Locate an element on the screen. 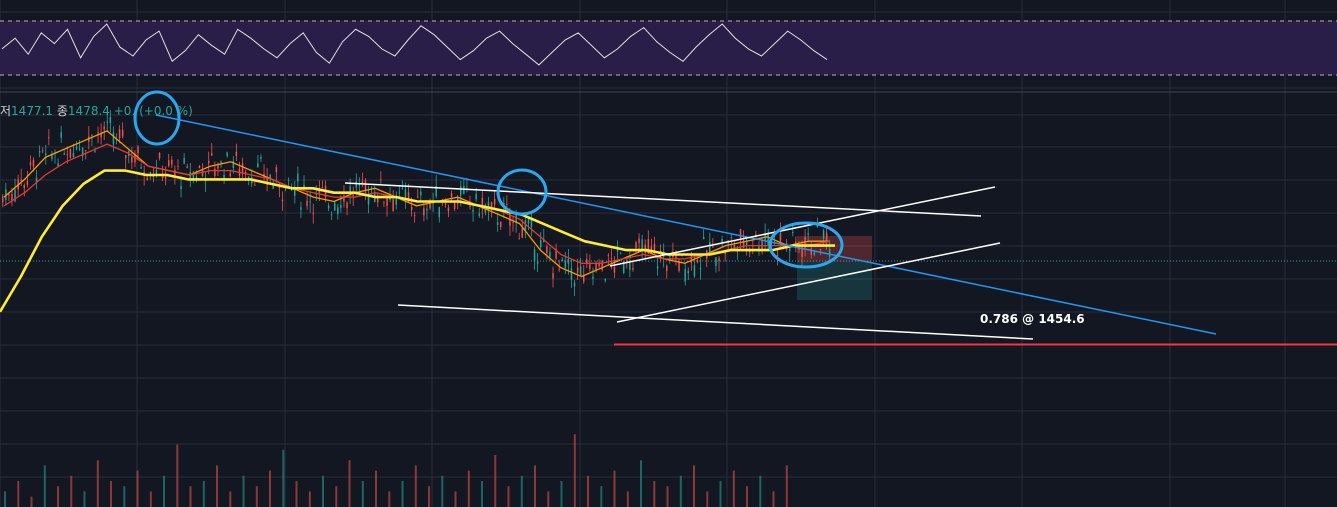  change-percent: (+0.0 %) is located at coordinates (166, 111).